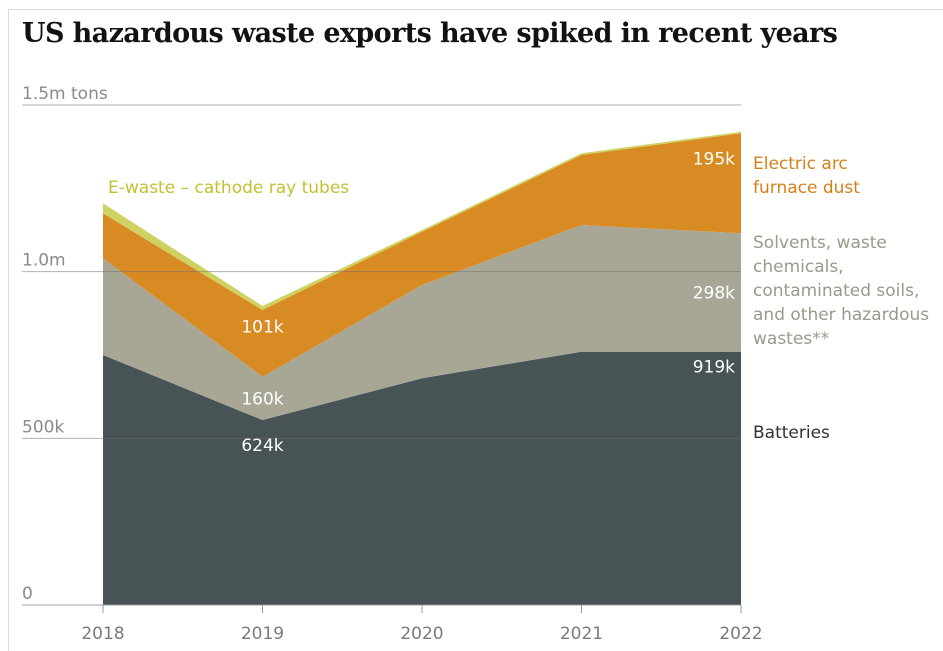 The width and height of the screenshot is (943, 651). I want to click on data-label-eaf_dust-2019: 101k, so click(262, 328).